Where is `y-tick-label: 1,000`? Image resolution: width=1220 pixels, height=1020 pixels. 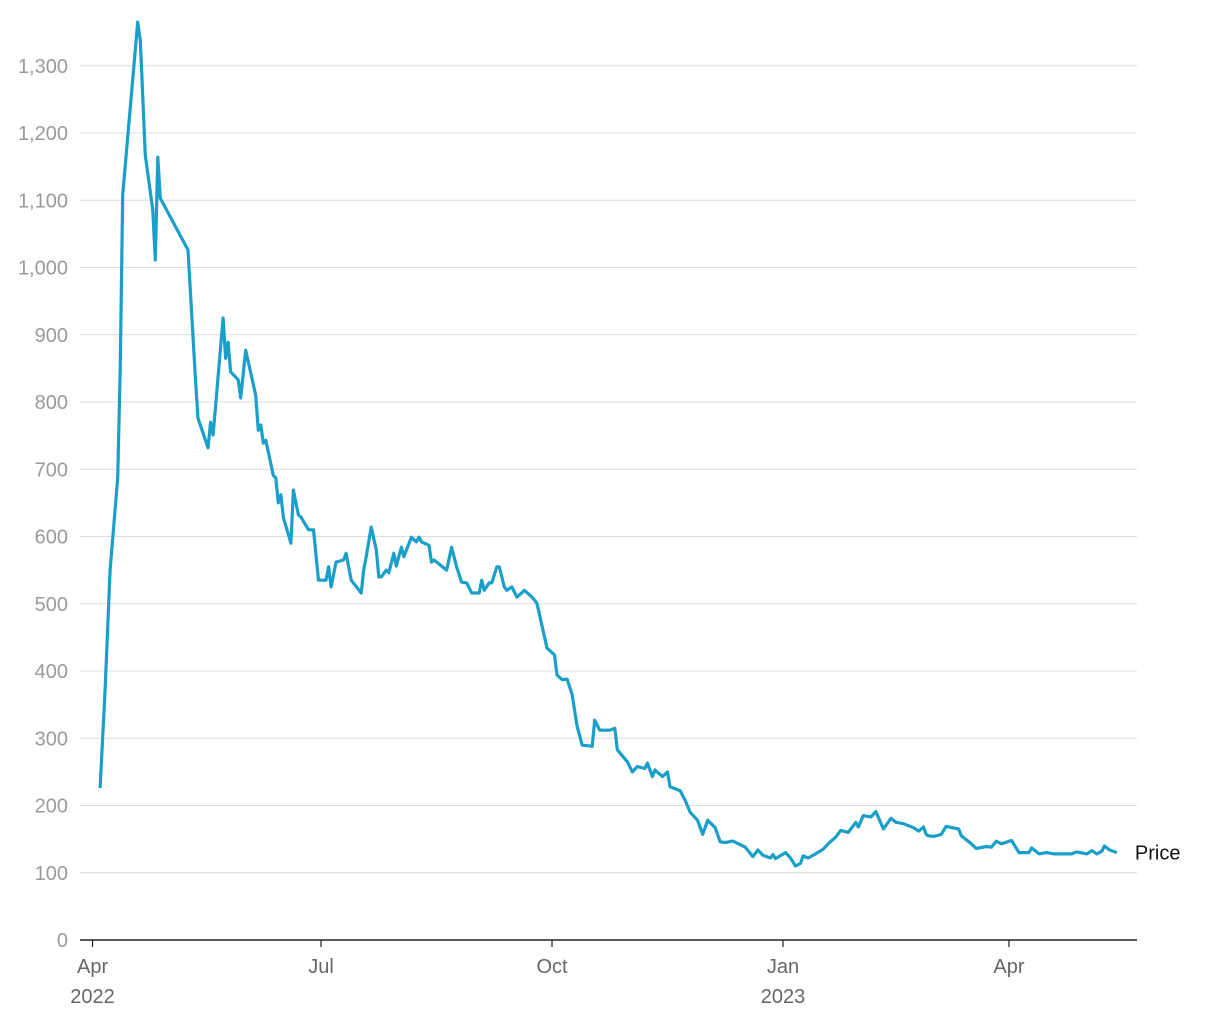 y-tick-label: 1,000 is located at coordinates (43, 269).